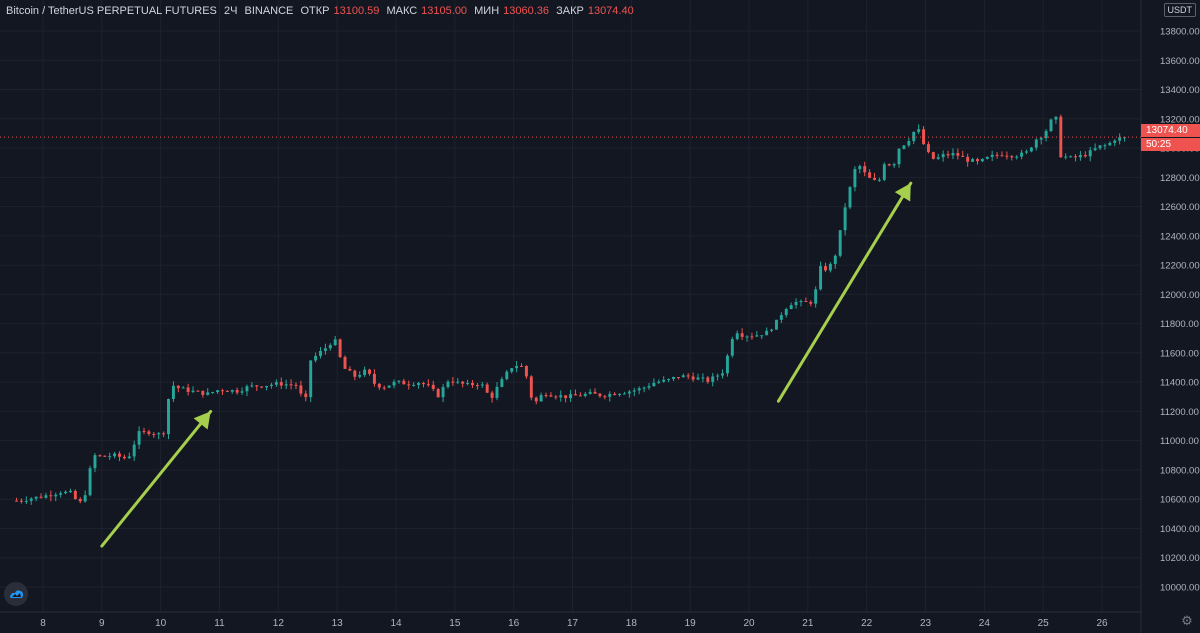  I want to click on x-tick-label: 19, so click(691, 623).